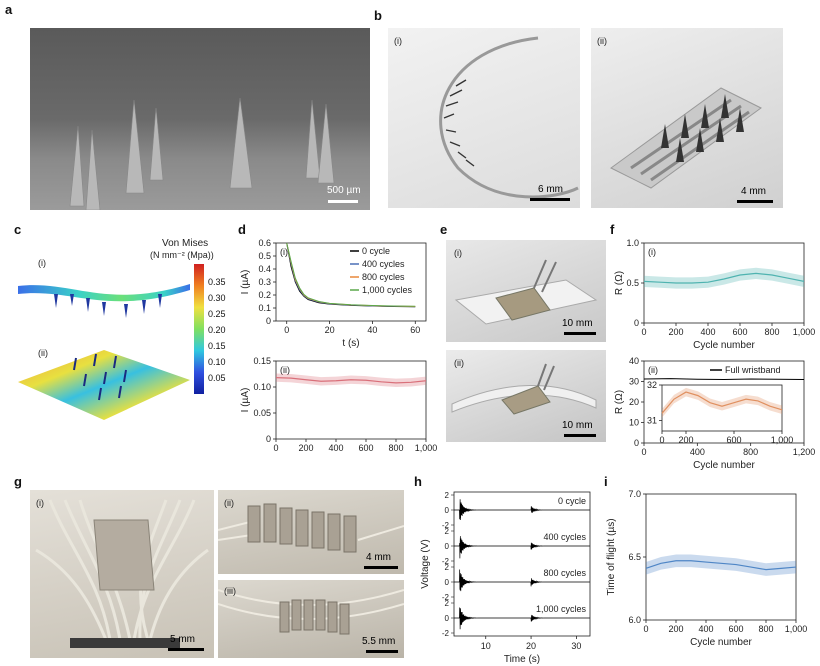 This screenshot has width=820, height=666. Describe the element at coordinates (634, 494) in the screenshot. I see `y-tick-label: 7.0` at that location.